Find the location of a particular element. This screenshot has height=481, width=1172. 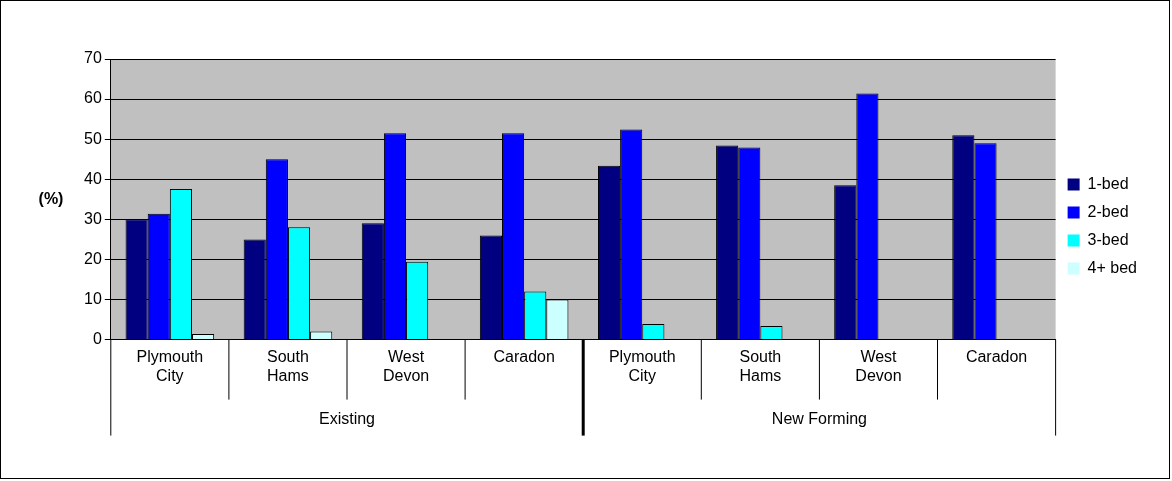

legend-label: 1-bed is located at coordinates (1108, 183).